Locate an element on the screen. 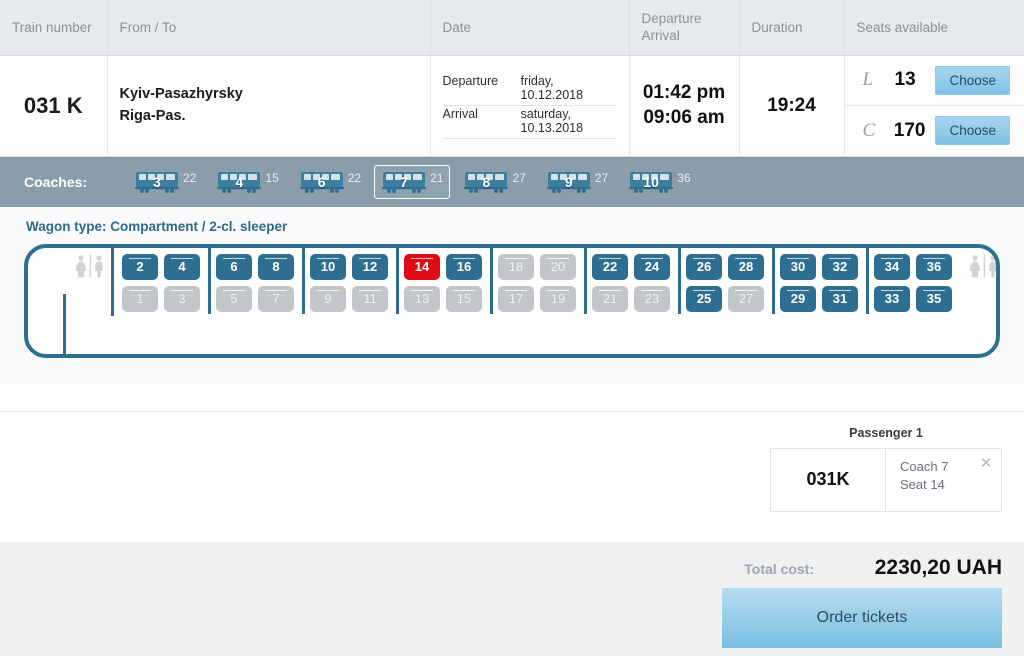  seat-26: 26 is located at coordinates (704, 266).